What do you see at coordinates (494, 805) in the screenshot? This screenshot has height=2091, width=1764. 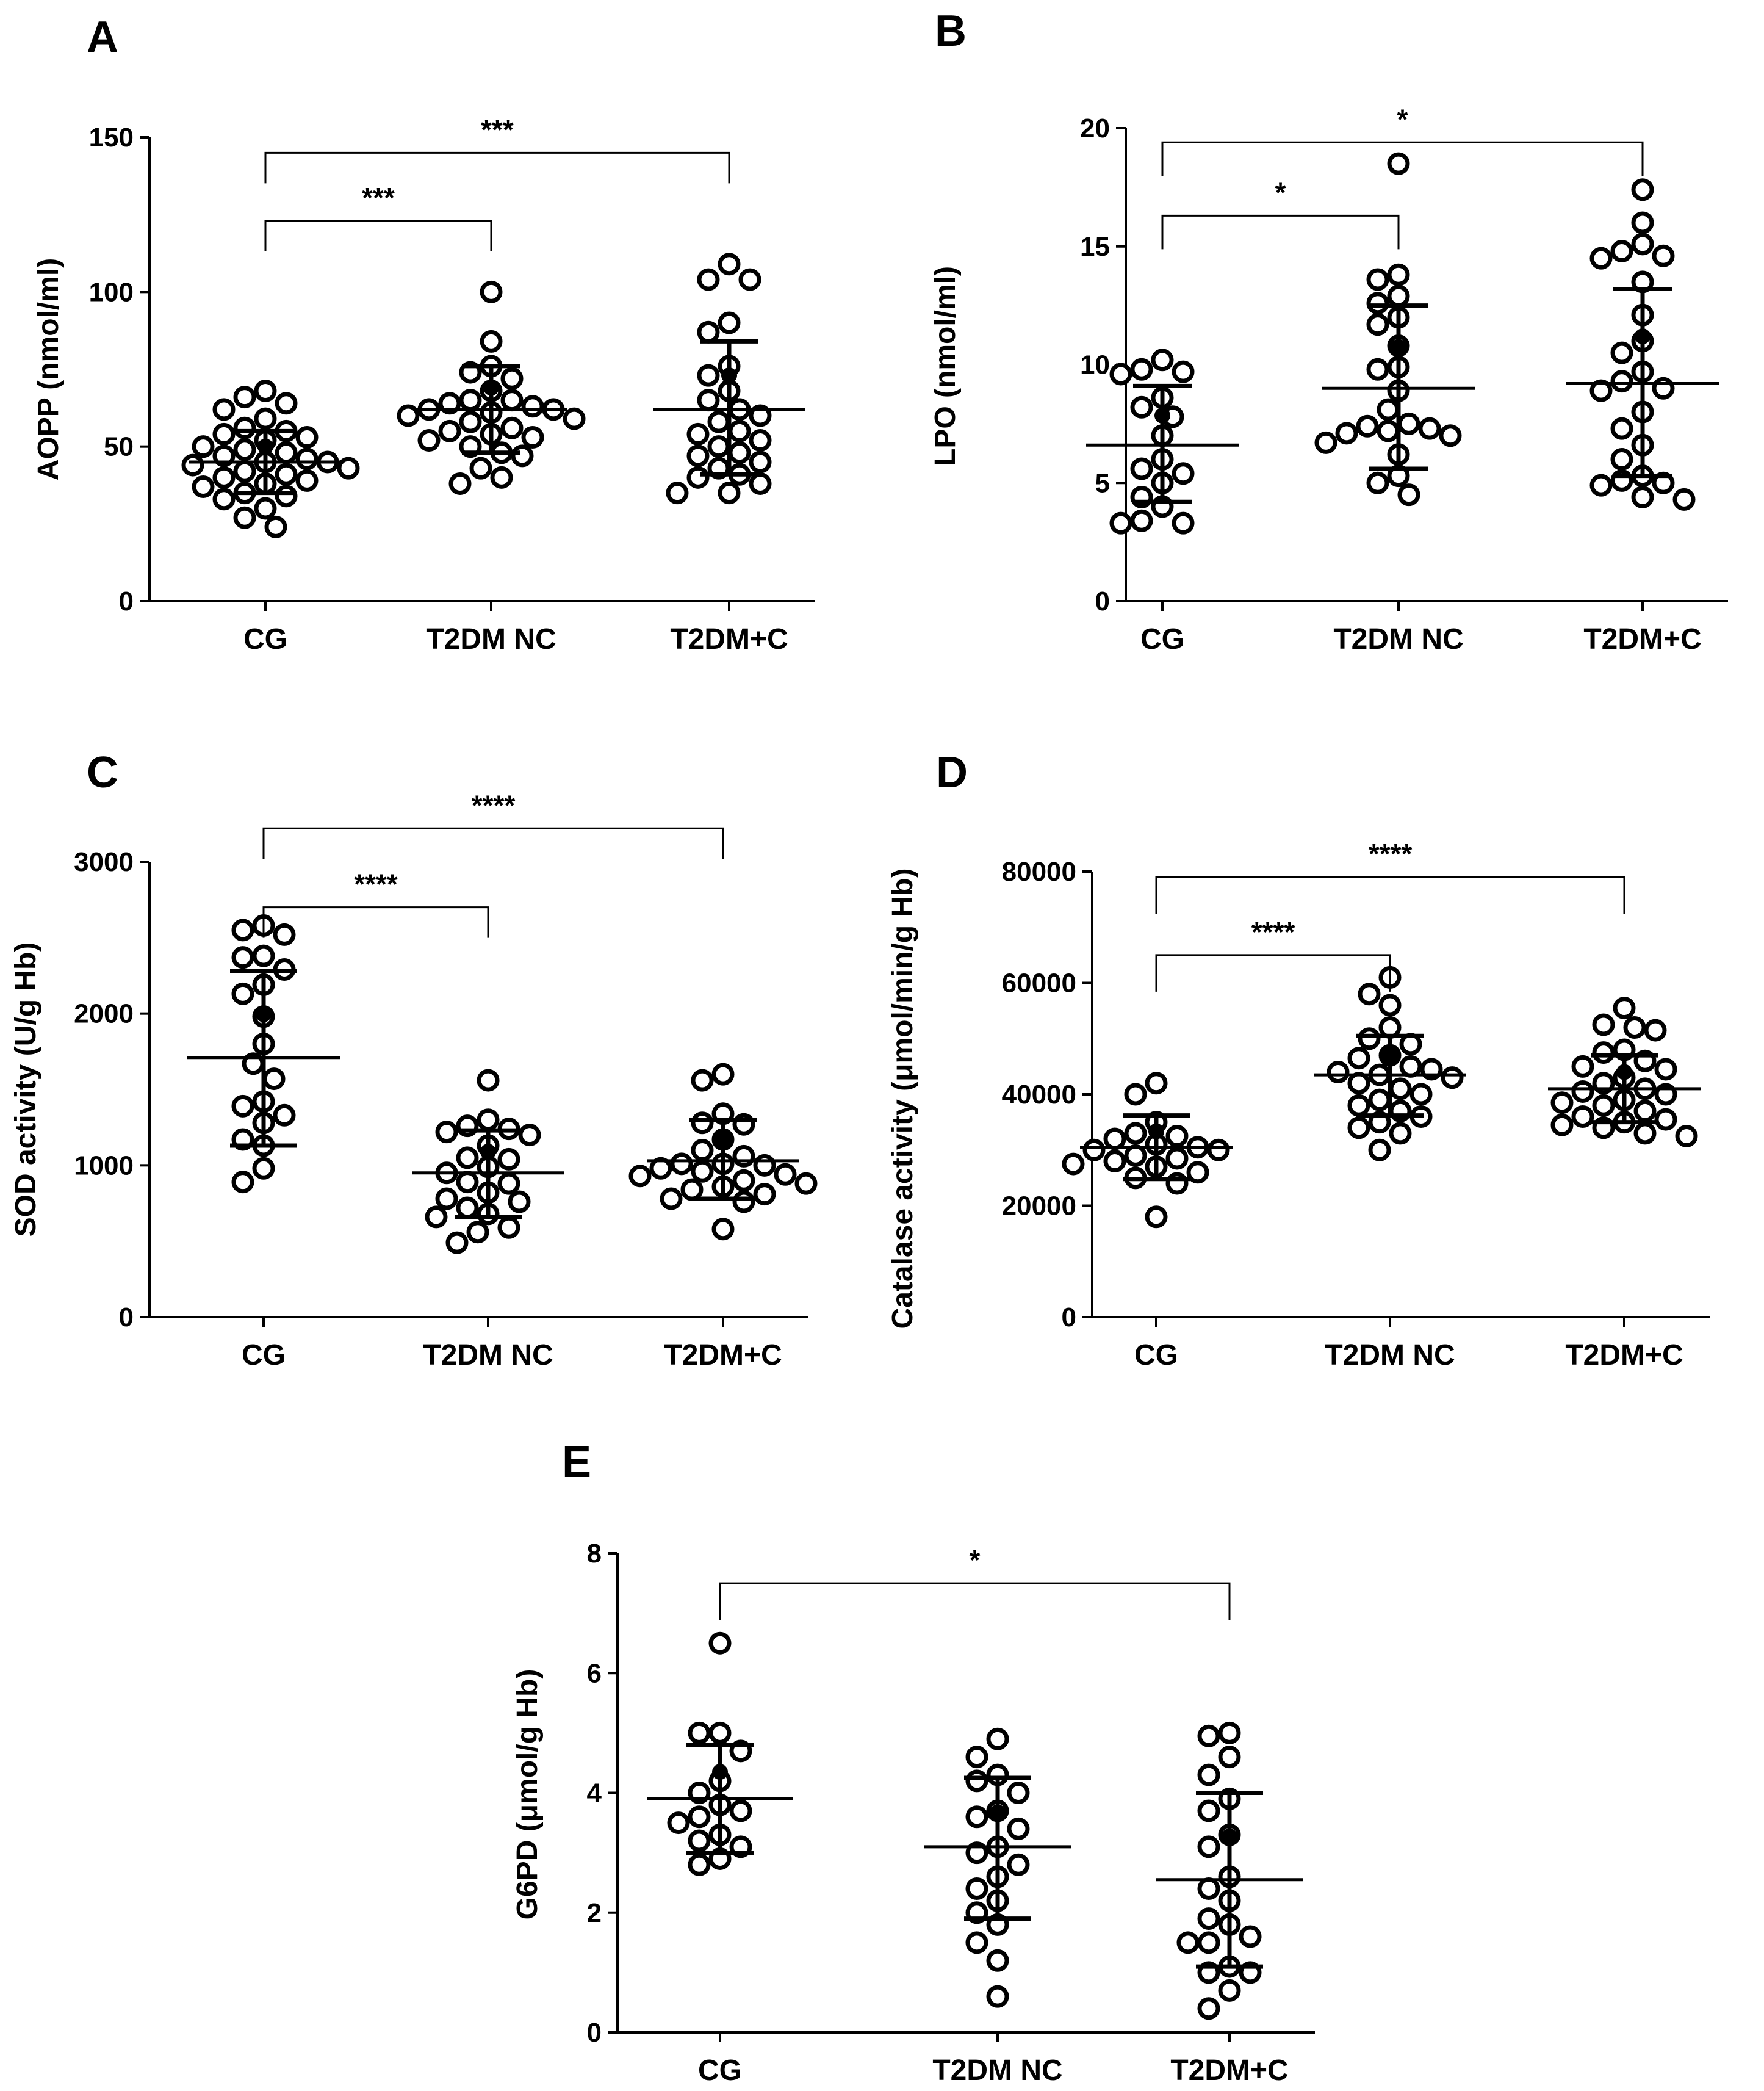 I see `significance-label: ****` at bounding box center [494, 805].